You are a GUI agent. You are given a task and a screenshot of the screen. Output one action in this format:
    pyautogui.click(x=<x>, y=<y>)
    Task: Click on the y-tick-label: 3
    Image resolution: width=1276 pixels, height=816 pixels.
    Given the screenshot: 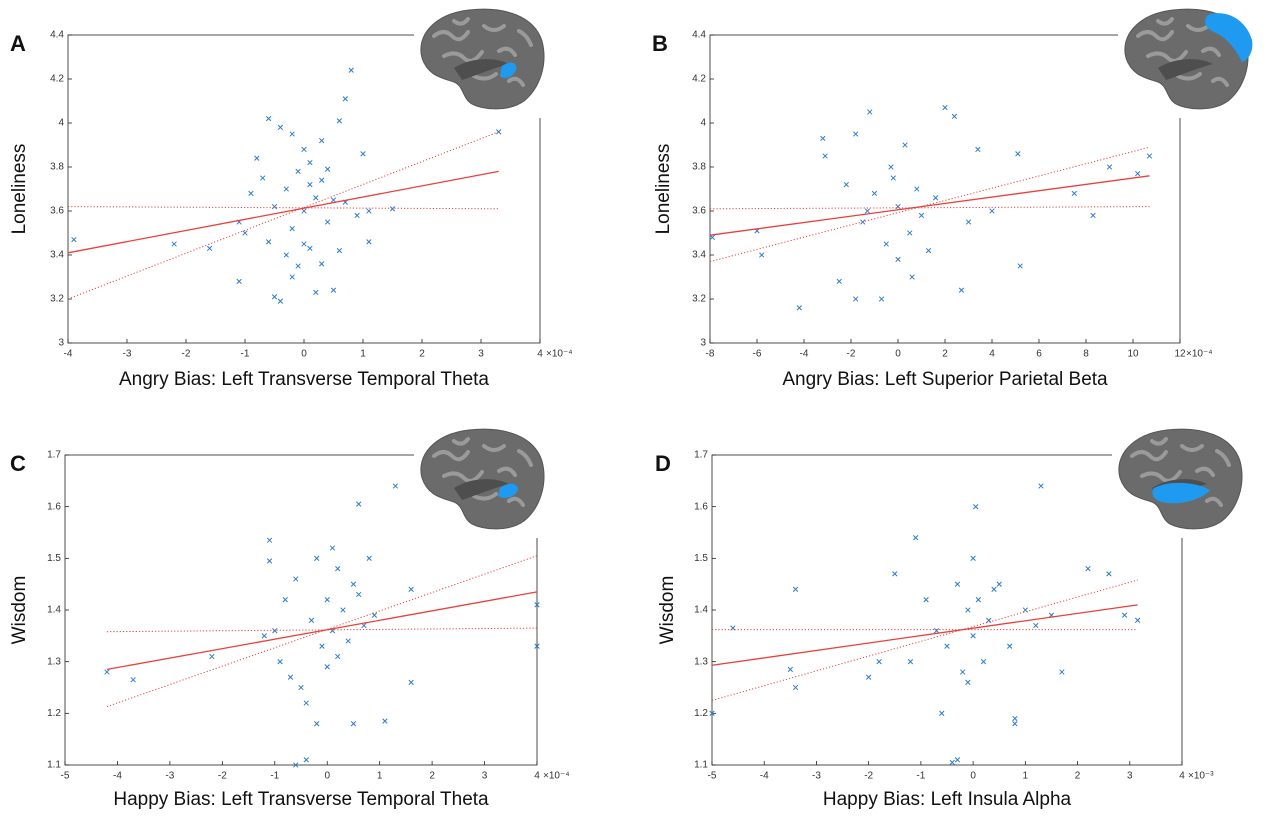 What is the action you would take?
    pyautogui.click(x=703, y=343)
    